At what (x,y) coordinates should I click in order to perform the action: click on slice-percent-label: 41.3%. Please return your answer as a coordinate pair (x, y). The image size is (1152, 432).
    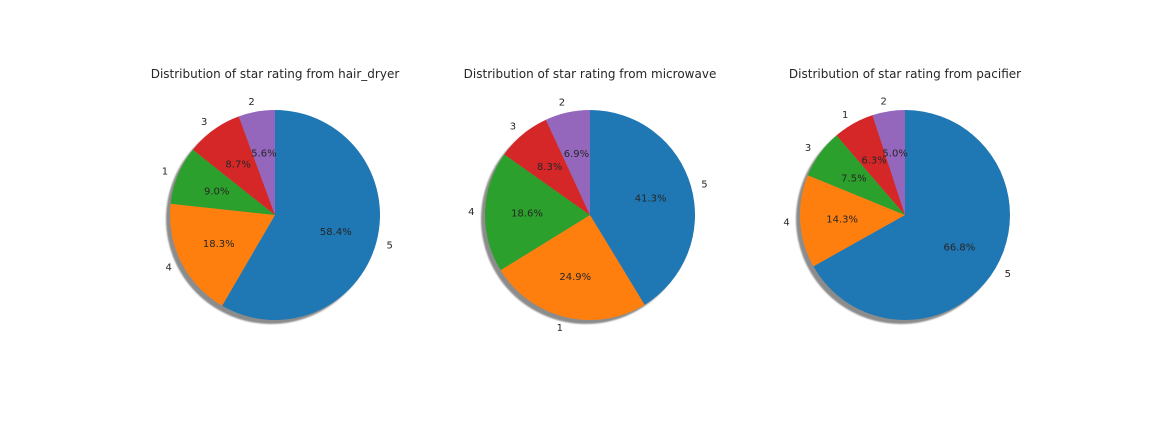
    Looking at the image, I should click on (651, 198).